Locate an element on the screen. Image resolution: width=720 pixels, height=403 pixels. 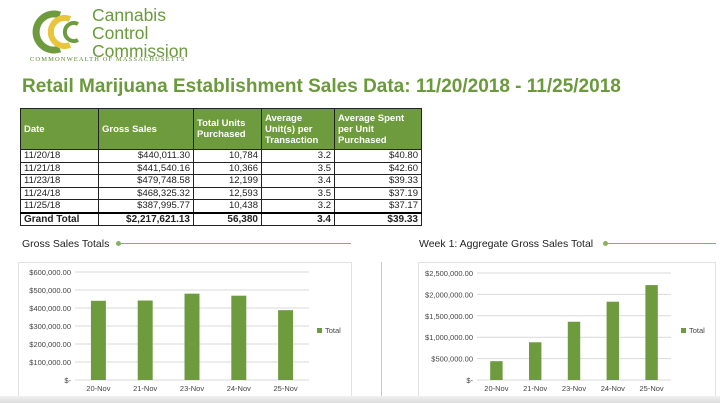
table-cell: 11/20/18 is located at coordinates (59, 156).